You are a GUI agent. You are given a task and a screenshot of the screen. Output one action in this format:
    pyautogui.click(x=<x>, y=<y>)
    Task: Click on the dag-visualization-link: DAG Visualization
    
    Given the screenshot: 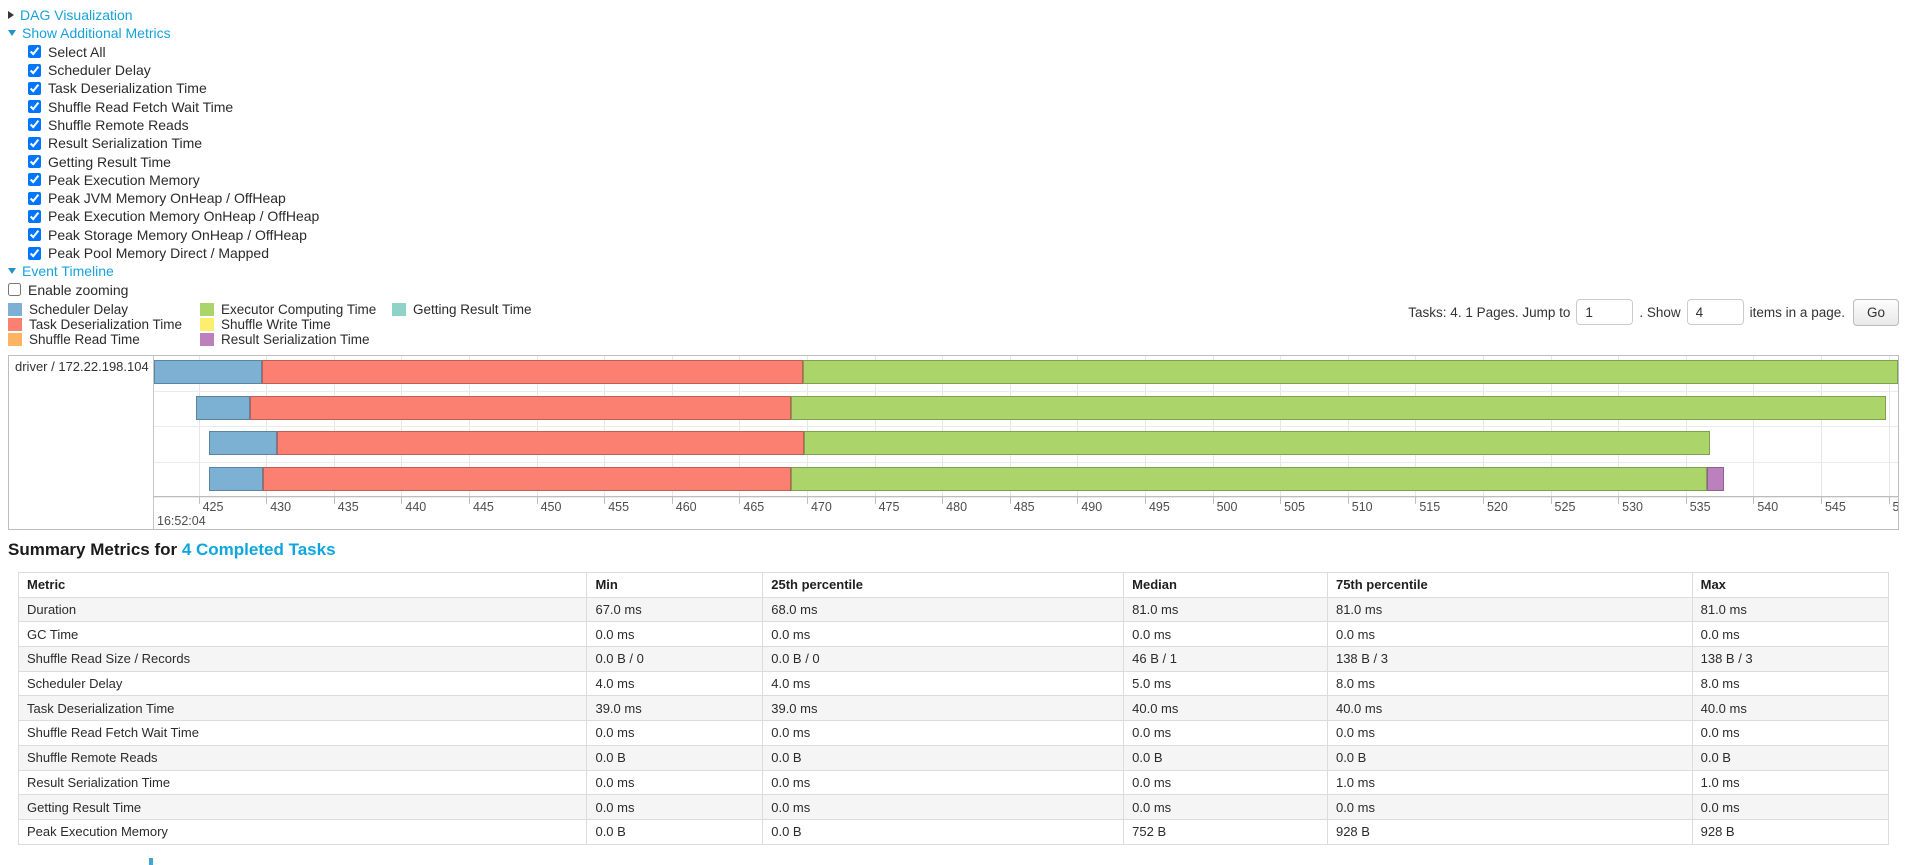 What is the action you would take?
    pyautogui.click(x=76, y=15)
    